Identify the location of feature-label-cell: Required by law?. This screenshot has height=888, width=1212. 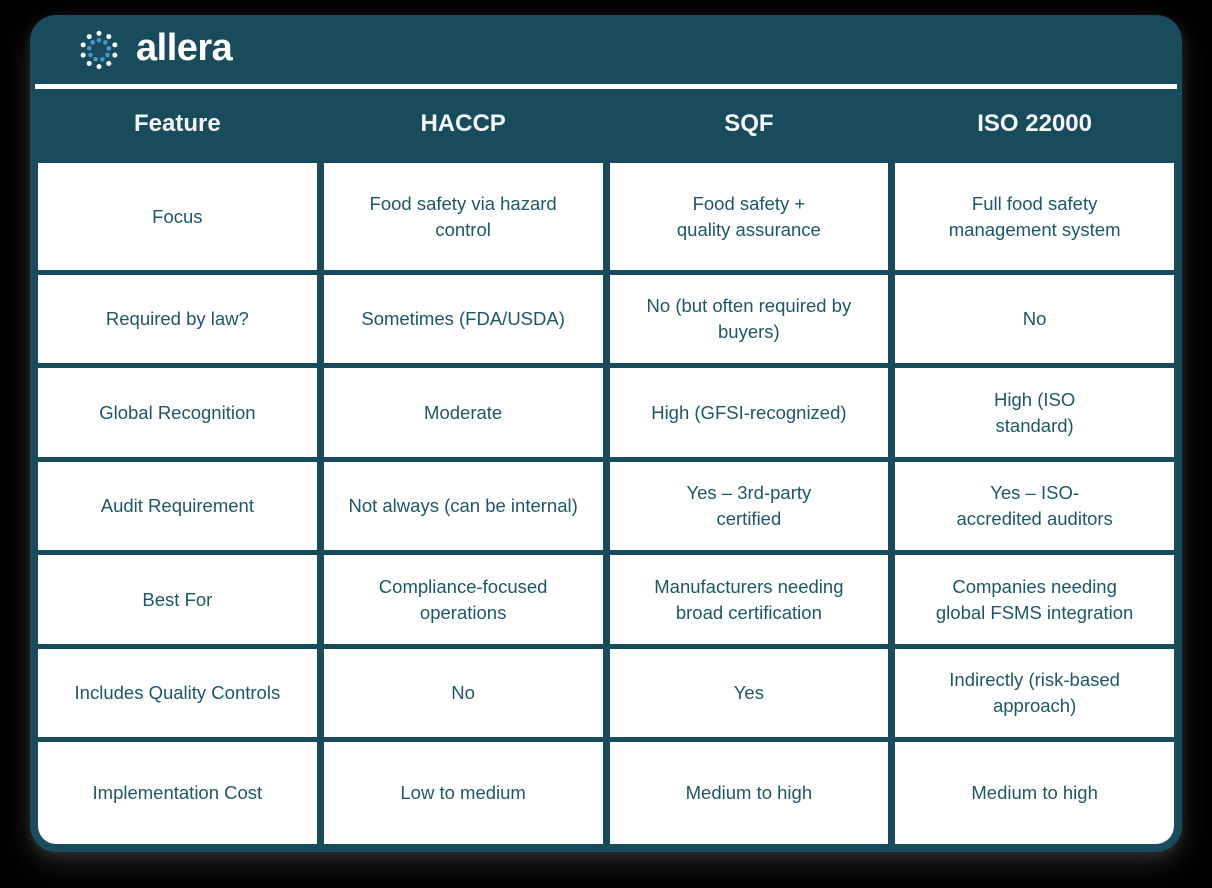
(177, 319).